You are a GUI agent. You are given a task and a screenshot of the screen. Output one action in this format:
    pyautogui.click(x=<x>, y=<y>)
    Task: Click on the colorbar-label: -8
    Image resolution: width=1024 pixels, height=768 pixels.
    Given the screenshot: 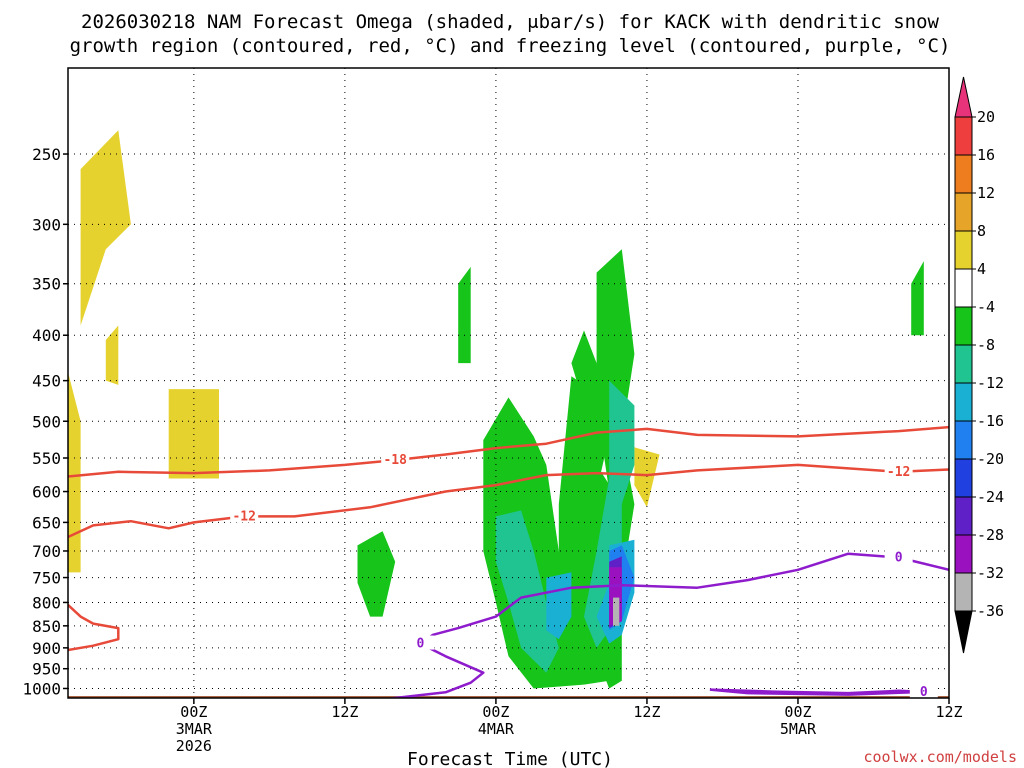 What is the action you would take?
    pyautogui.click(x=986, y=345)
    